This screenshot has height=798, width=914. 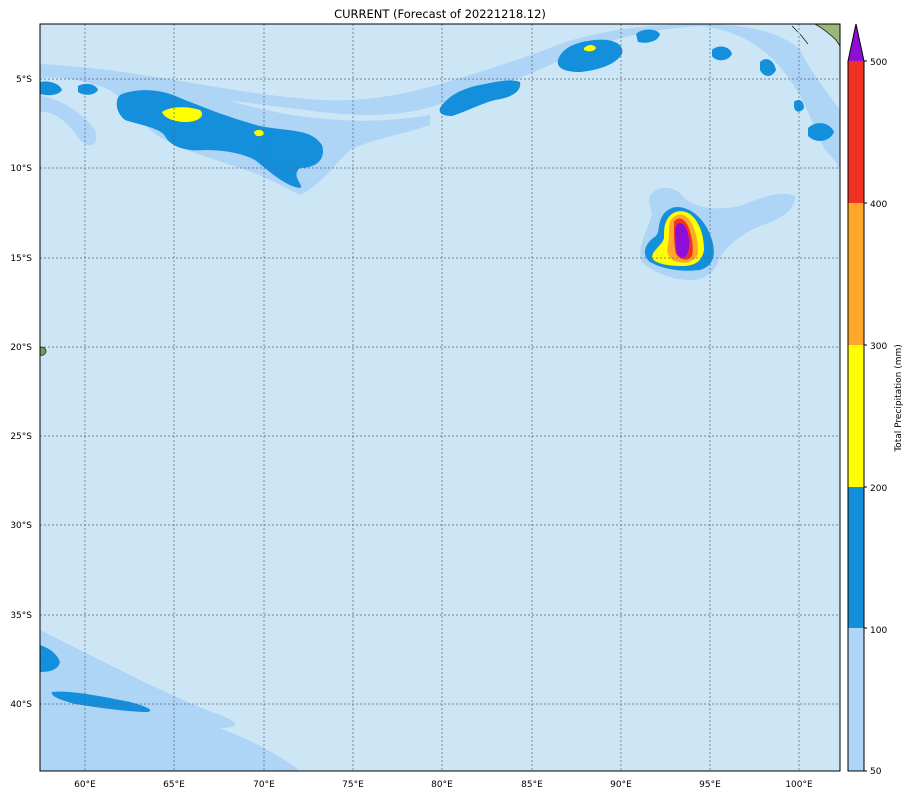 What do you see at coordinates (532, 785) in the screenshot?
I see `lon-tick: 85°E` at bounding box center [532, 785].